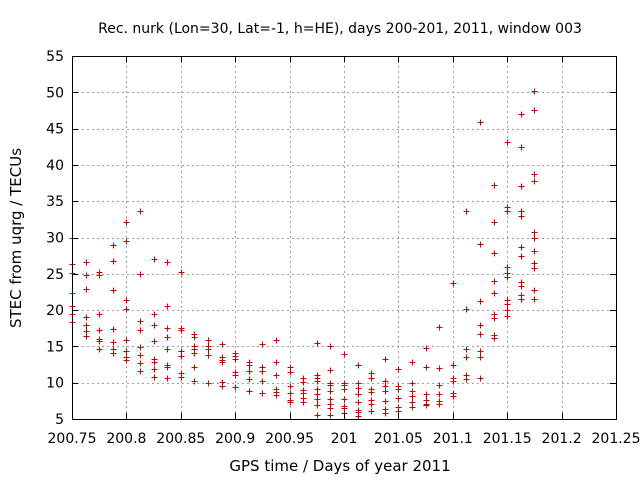  I want to click on y-tick-label: 5, so click(59, 420).